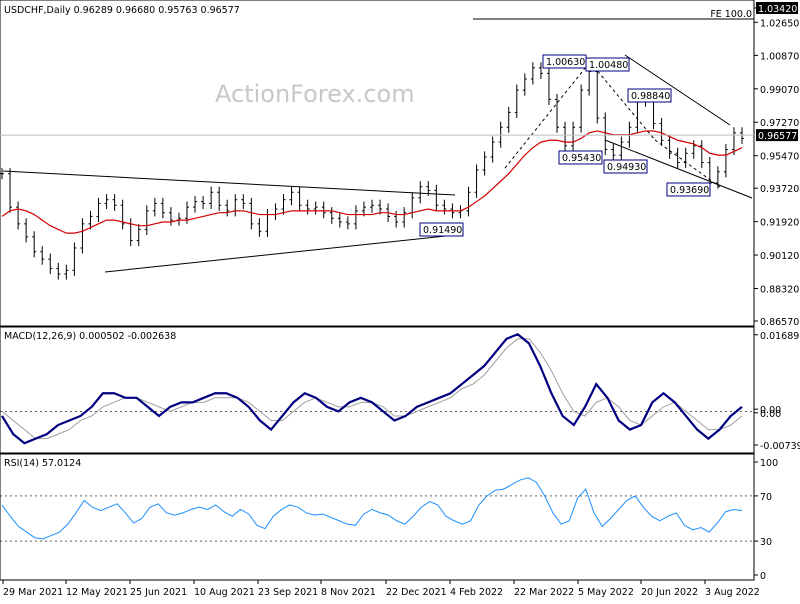  I want to click on annotation-label: 0.98840, so click(650, 96).